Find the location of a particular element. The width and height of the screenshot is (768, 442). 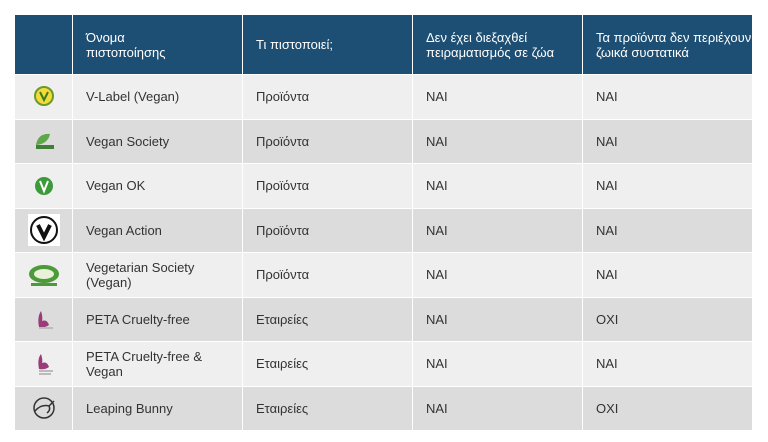

cell: Vegan Society is located at coordinates (157, 141).